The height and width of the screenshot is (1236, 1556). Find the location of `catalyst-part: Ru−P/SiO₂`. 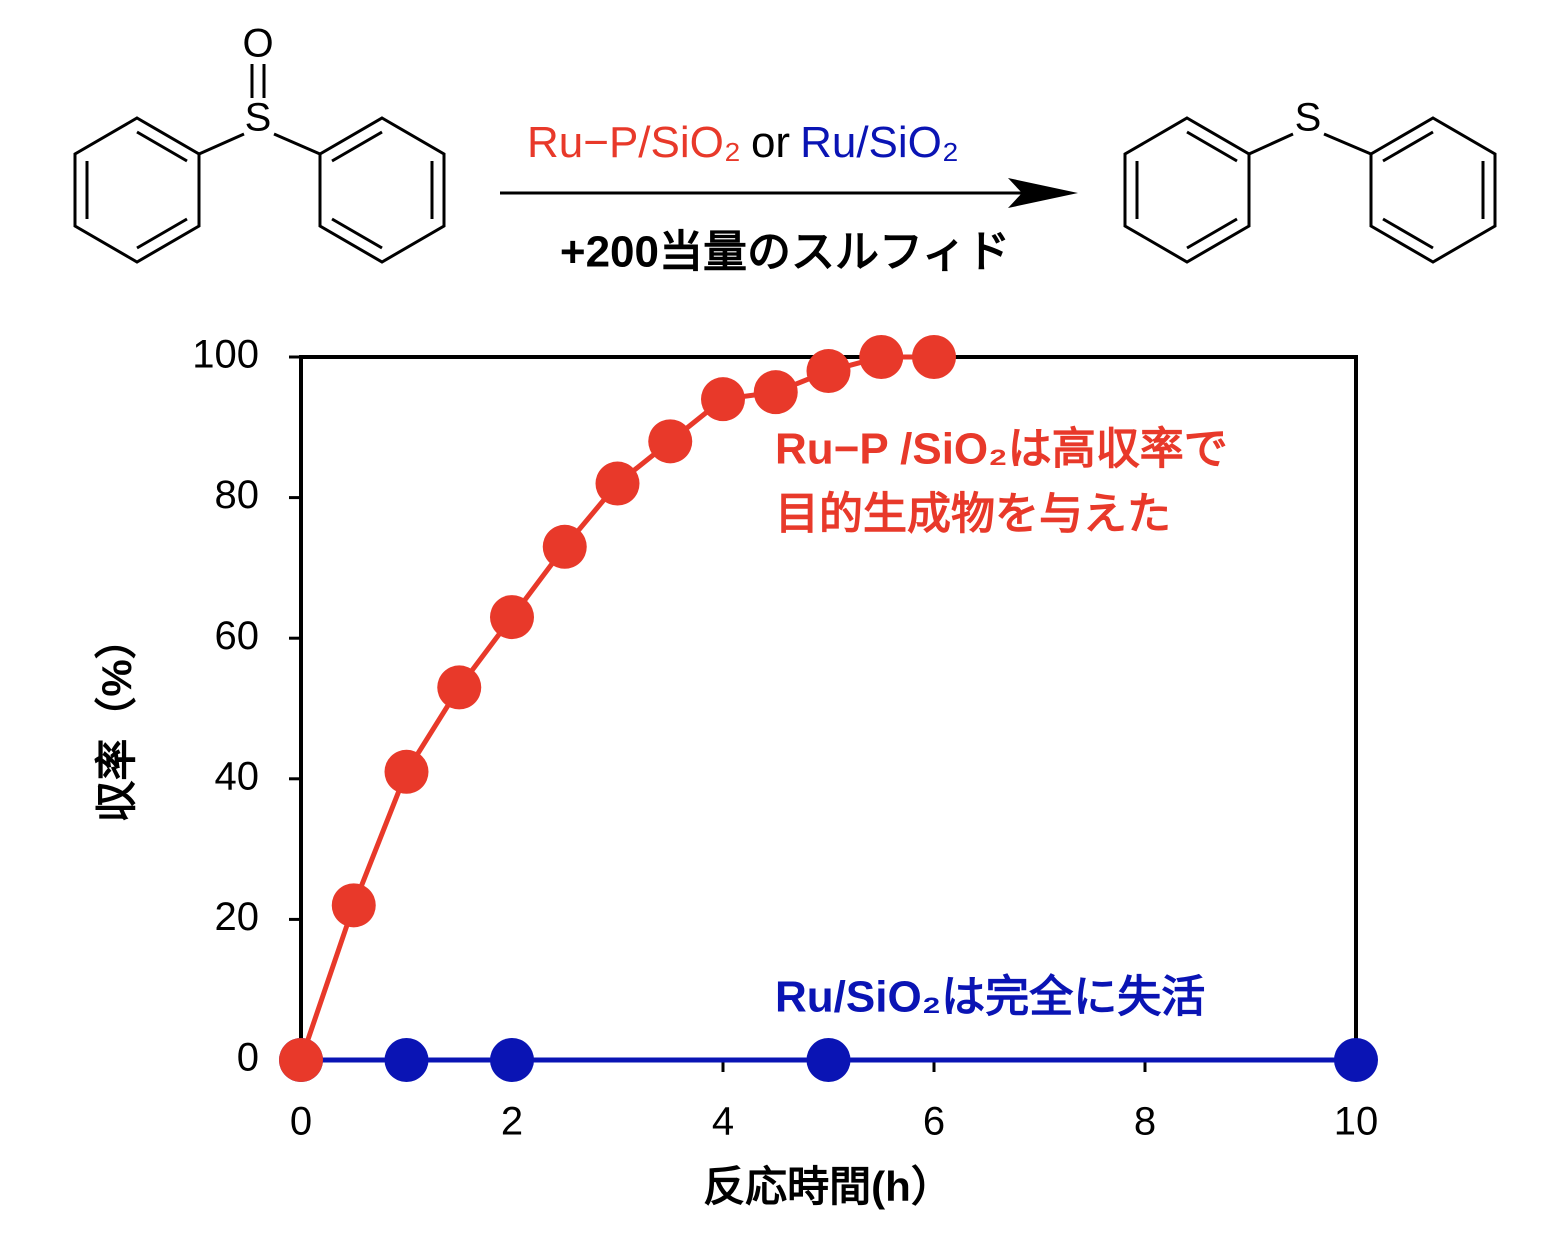

catalyst-part: Ru−P/SiO₂ is located at coordinates (634, 142).